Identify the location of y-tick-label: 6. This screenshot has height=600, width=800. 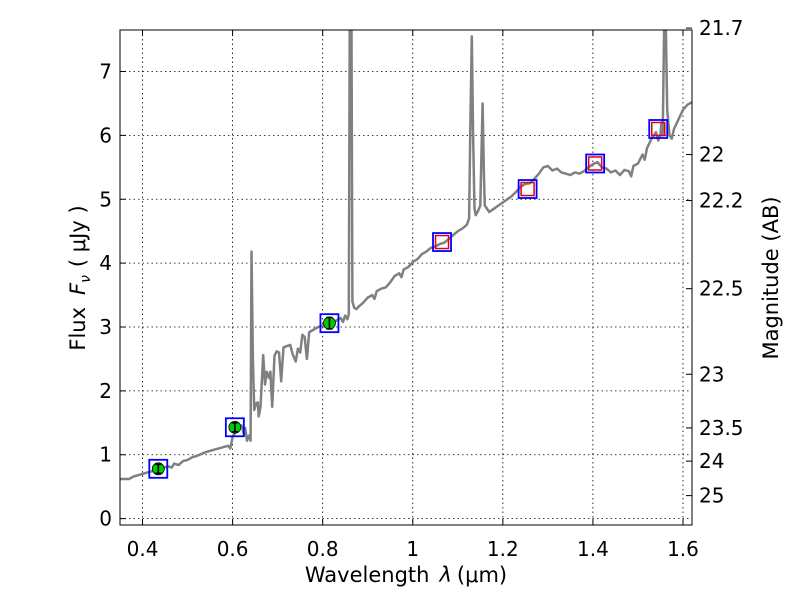
(105, 135).